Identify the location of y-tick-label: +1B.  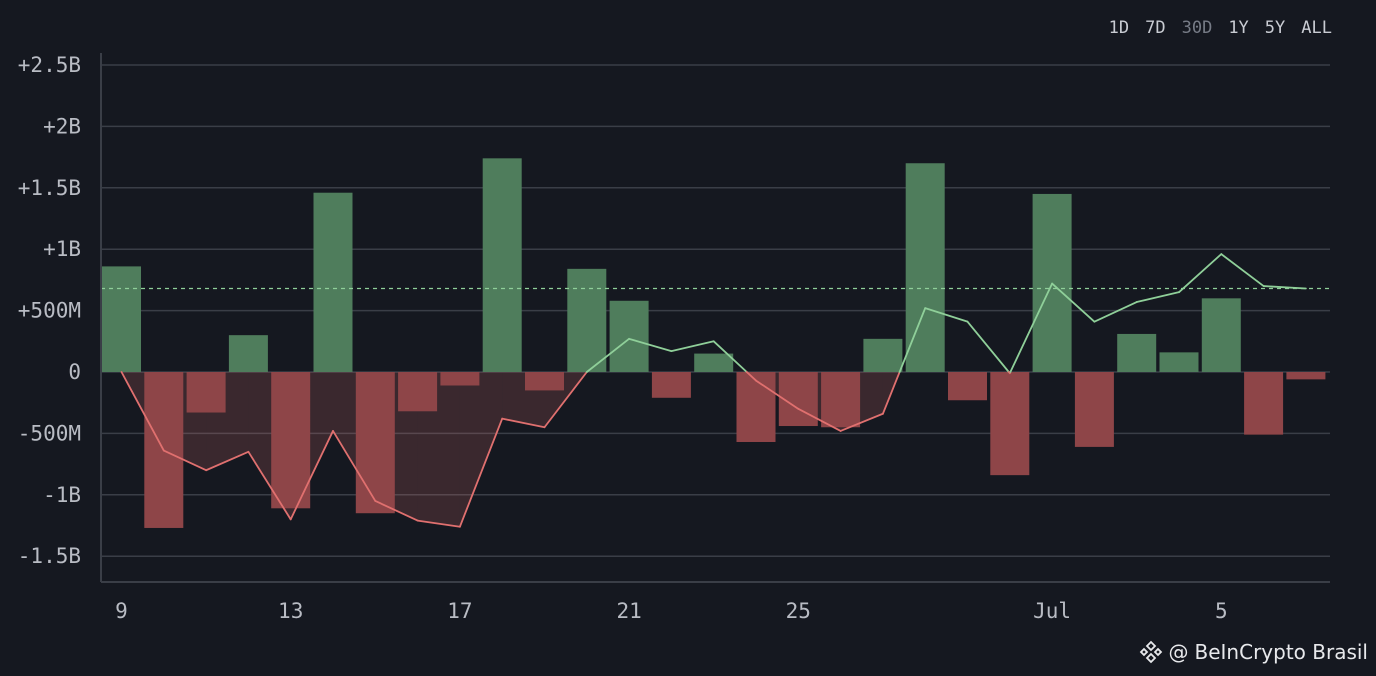
(62, 249).